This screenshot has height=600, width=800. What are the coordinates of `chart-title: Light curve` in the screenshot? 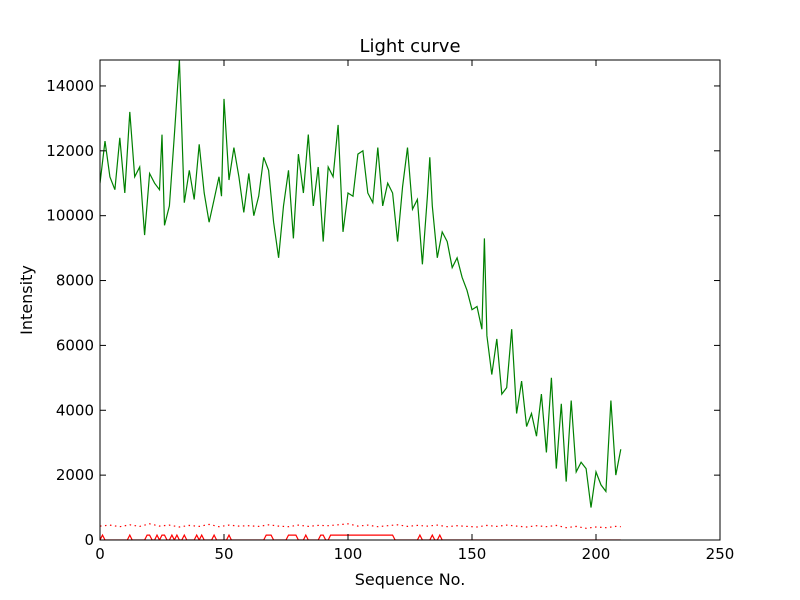 It's located at (409, 46).